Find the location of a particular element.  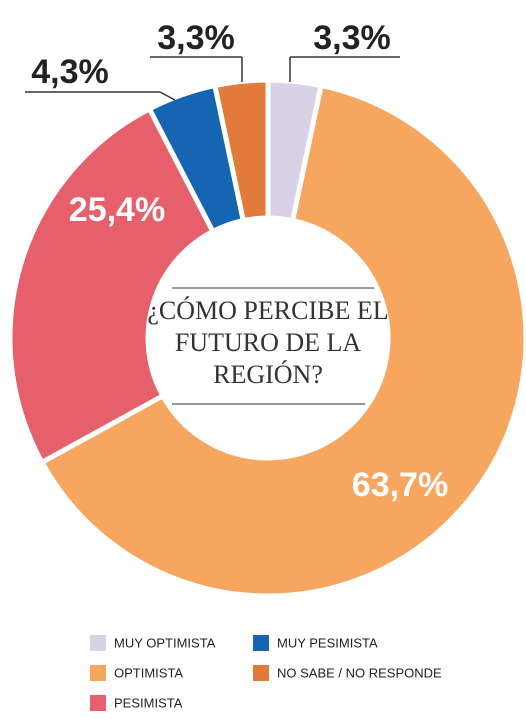

leader-line is located at coordinates (167, 96).